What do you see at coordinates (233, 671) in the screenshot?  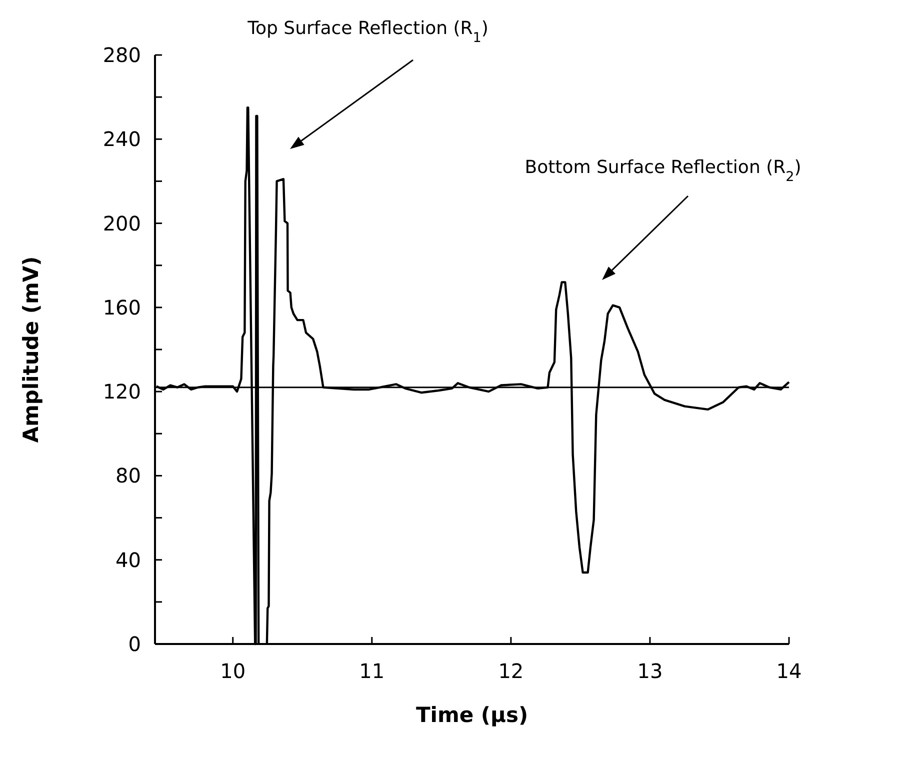 I see `x-tick-label: 10` at bounding box center [233, 671].